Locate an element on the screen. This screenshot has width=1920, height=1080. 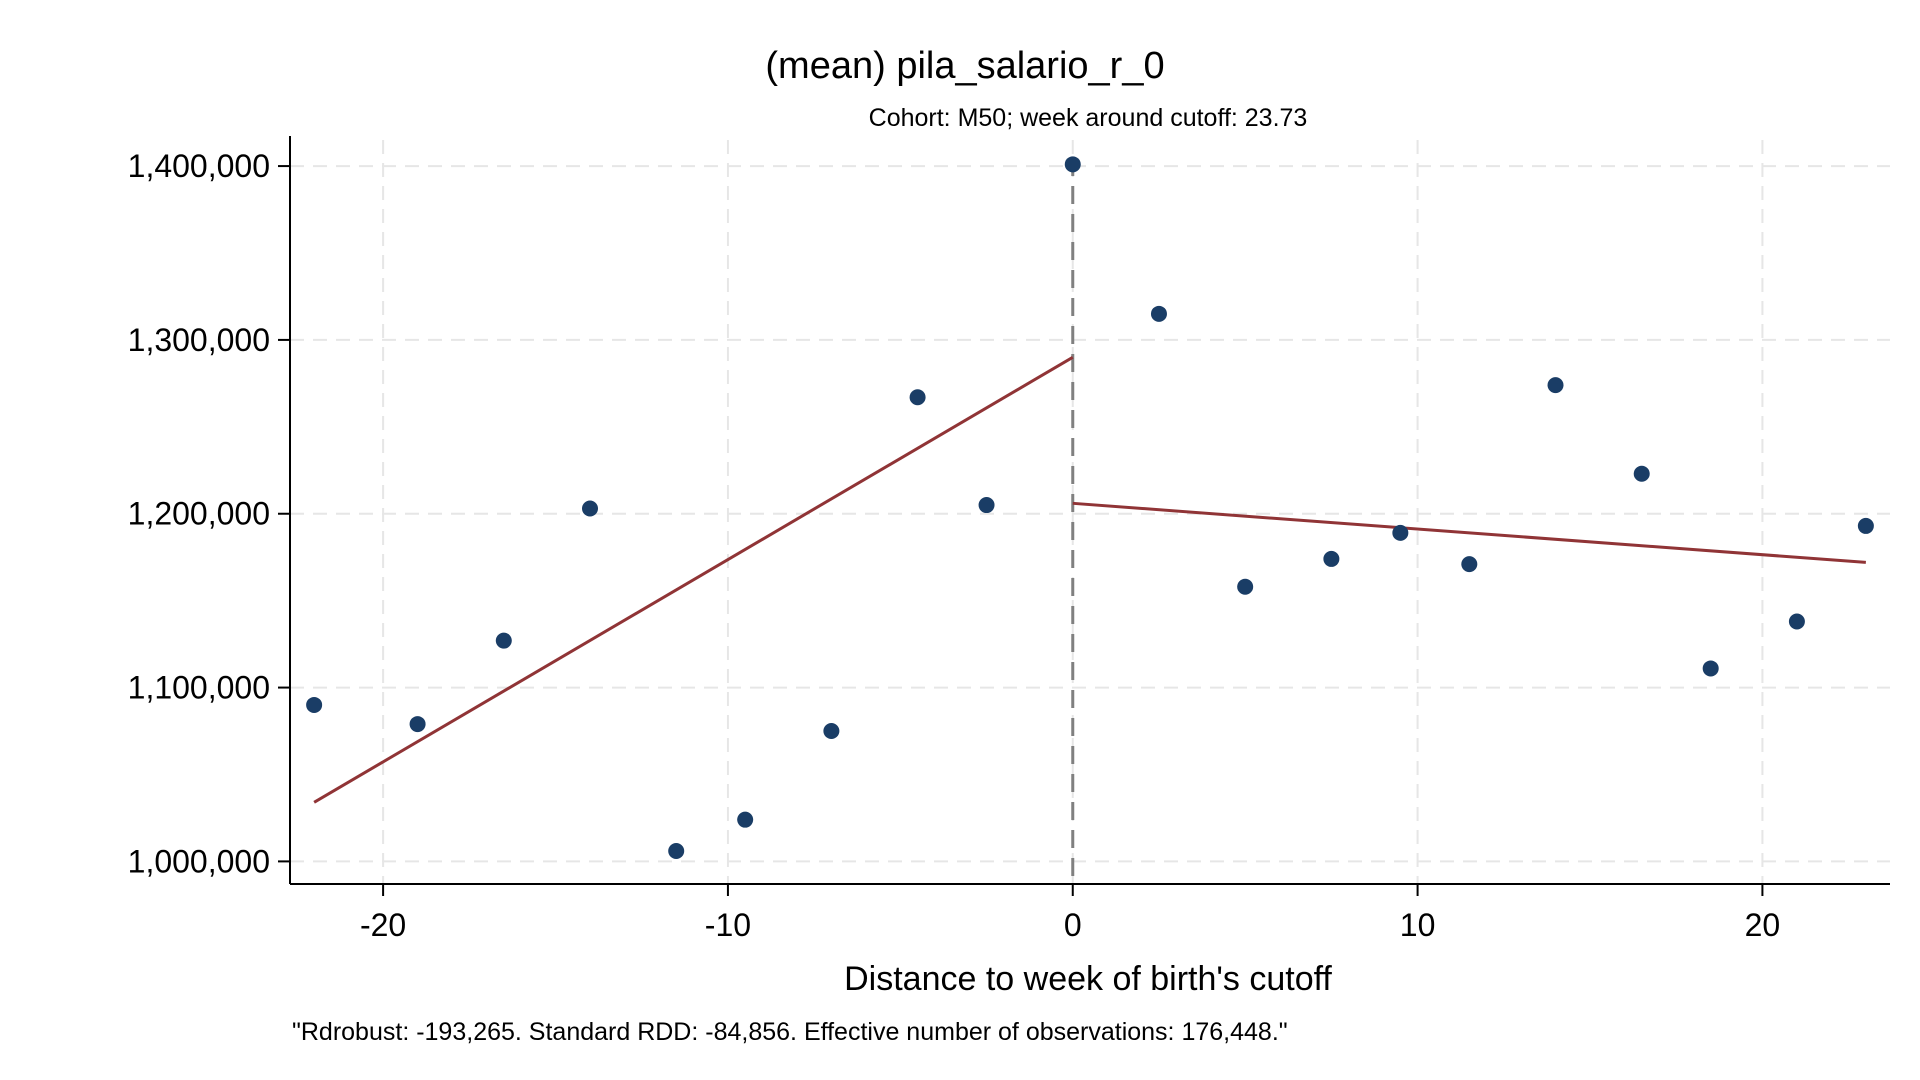
chart-subtitle: Cohort: M50; week around cutoff: 23.73 is located at coordinates (1088, 118).